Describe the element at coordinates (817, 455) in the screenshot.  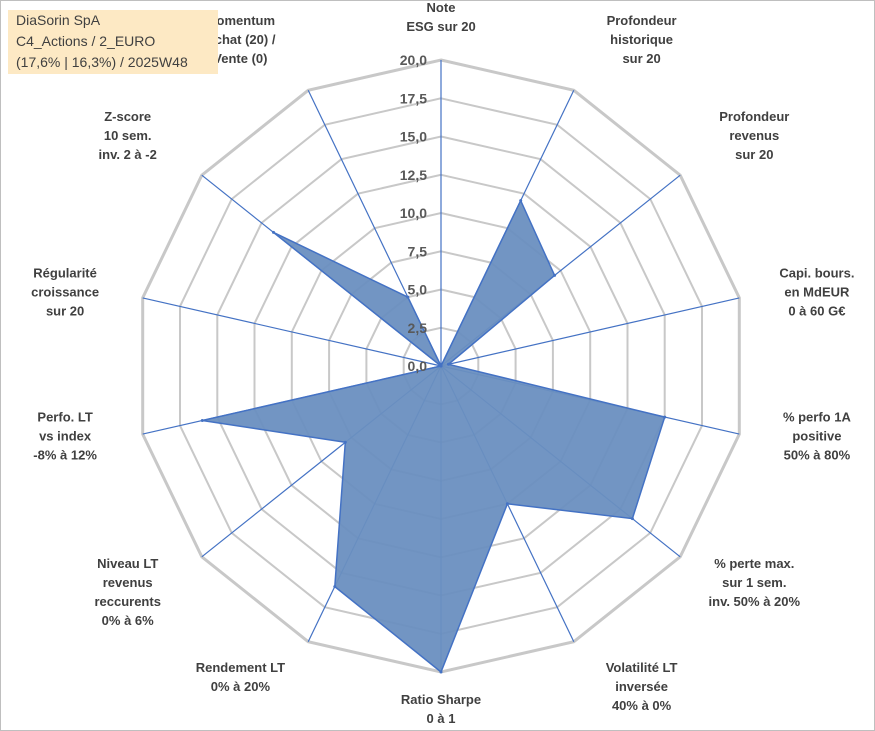
I see `axis-label-line: 50% à 80%` at that location.